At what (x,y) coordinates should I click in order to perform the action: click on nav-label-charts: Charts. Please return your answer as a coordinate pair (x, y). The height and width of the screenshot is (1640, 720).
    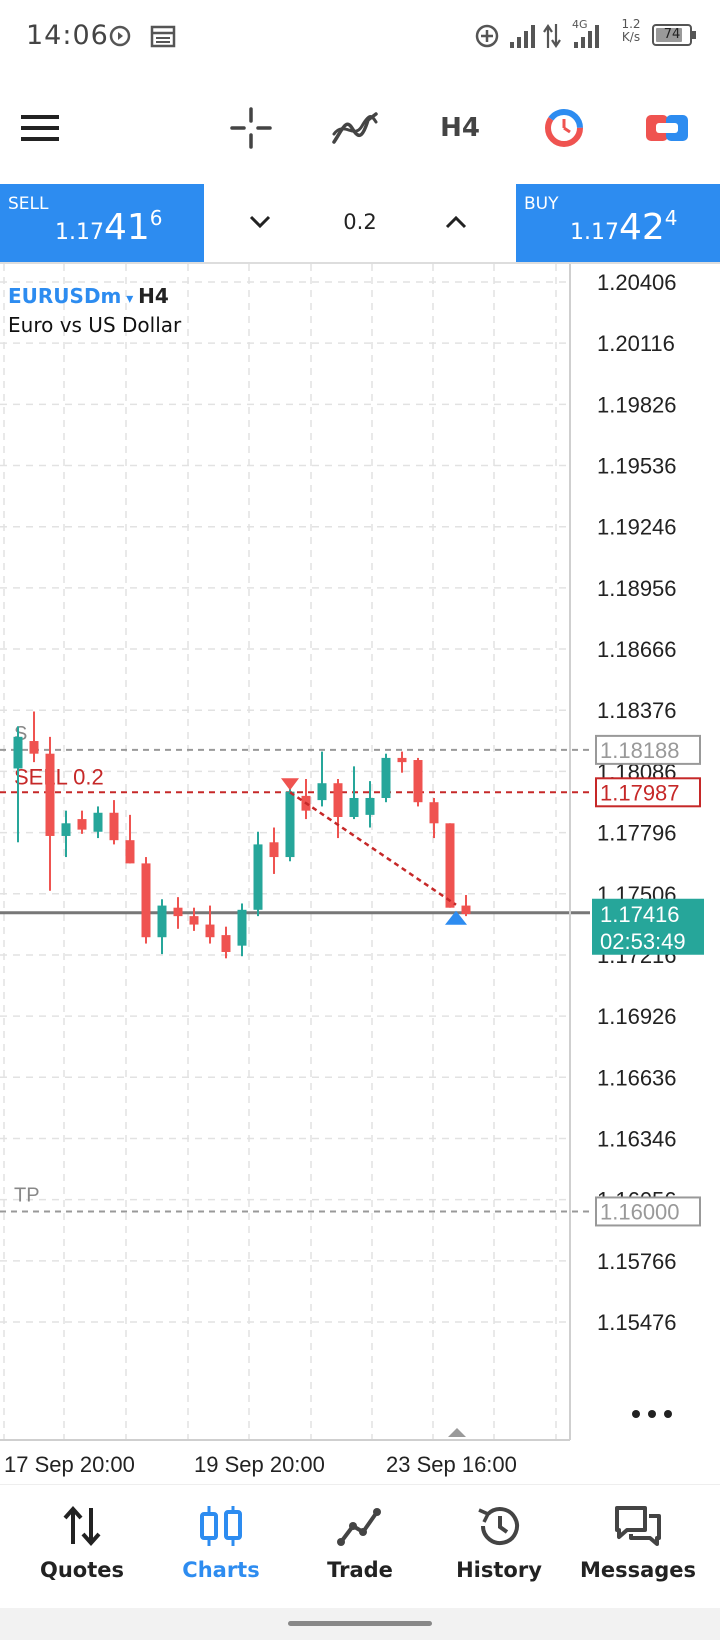
    Looking at the image, I should click on (221, 1570).